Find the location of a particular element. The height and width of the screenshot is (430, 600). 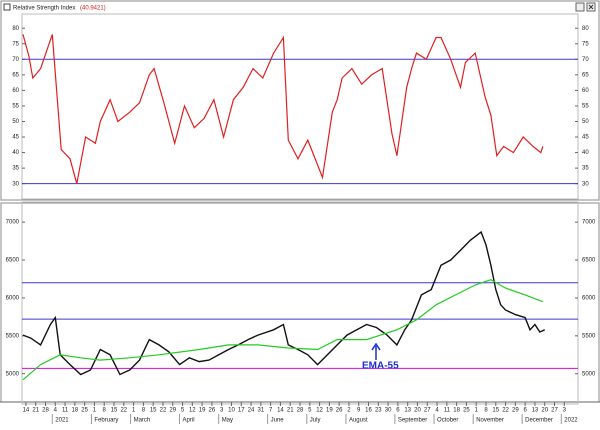

x-tick-label: 2 is located at coordinates (349, 411).